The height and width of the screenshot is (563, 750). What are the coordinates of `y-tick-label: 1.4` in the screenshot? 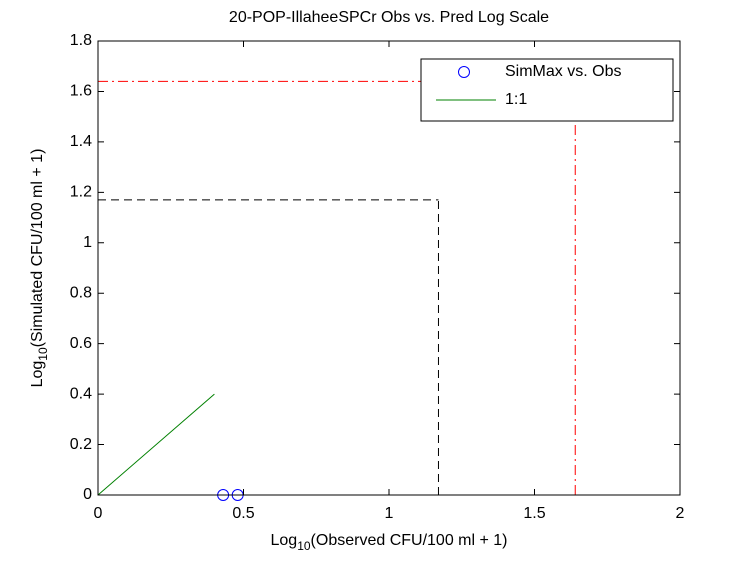 It's located at (81, 141).